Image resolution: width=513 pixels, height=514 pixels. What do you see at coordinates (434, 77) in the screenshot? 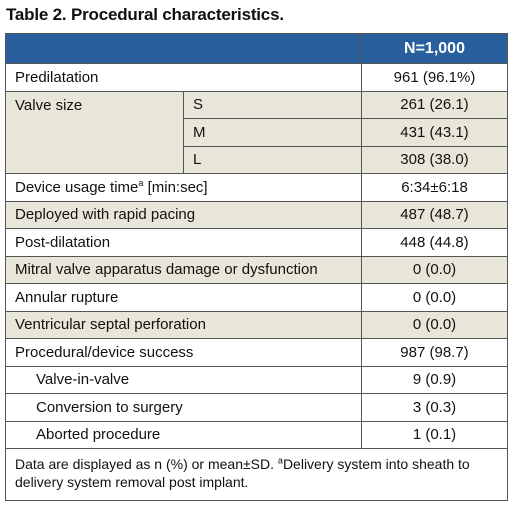
I see `row-value: 961 (96.1%)` at bounding box center [434, 77].